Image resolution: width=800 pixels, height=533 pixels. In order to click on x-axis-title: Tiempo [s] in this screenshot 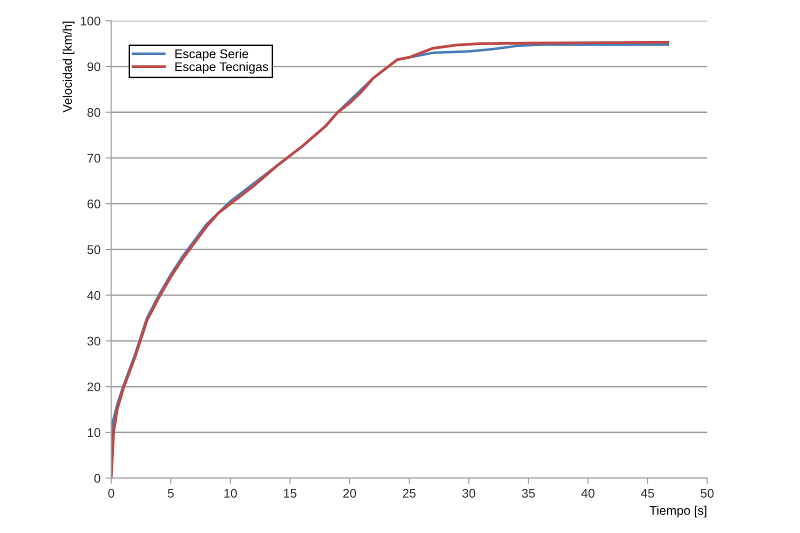, I will do `click(678, 512)`.